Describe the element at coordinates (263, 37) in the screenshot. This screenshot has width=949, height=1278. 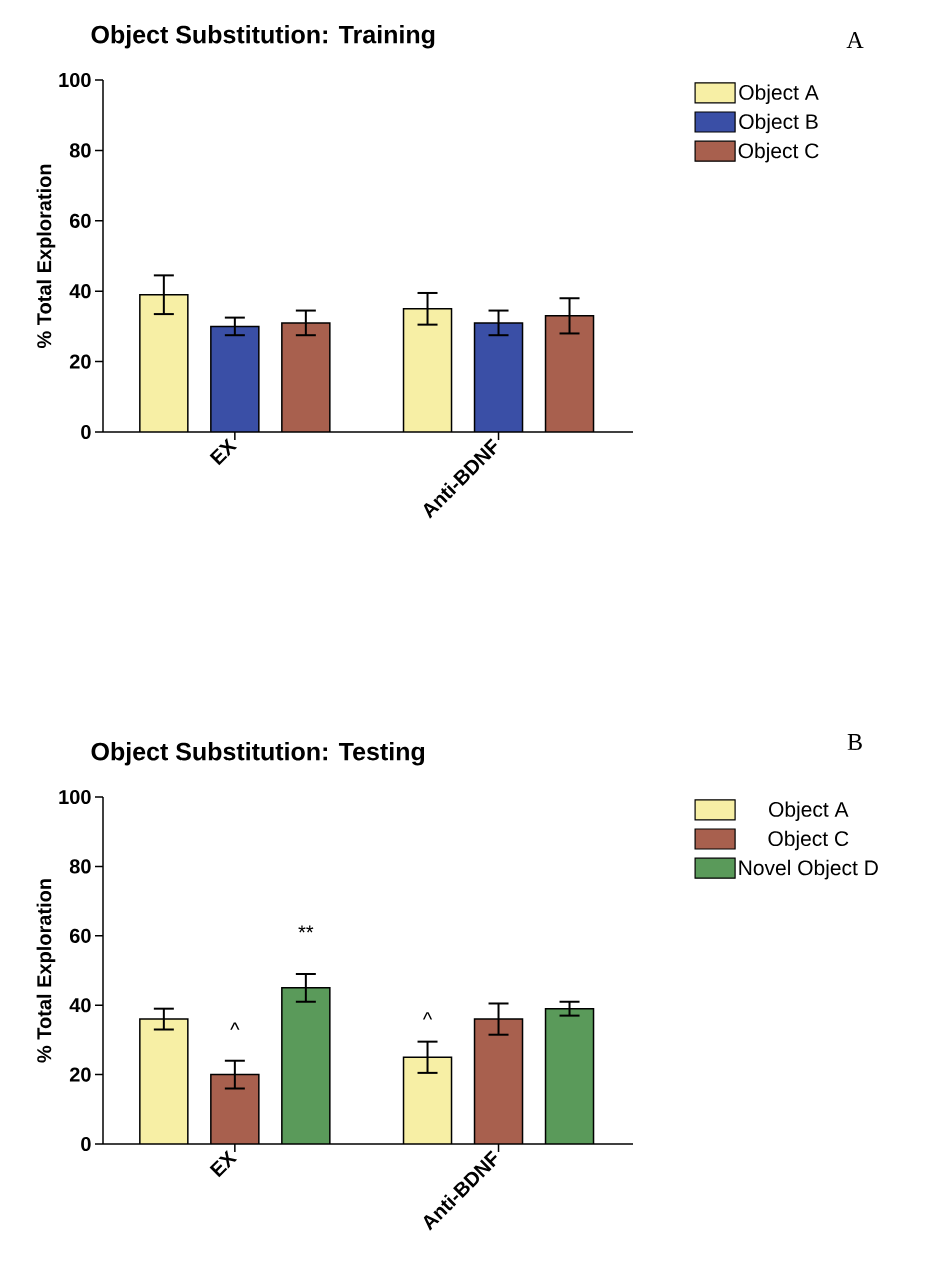
I see `chart-title: Object Substitution: Training` at that location.